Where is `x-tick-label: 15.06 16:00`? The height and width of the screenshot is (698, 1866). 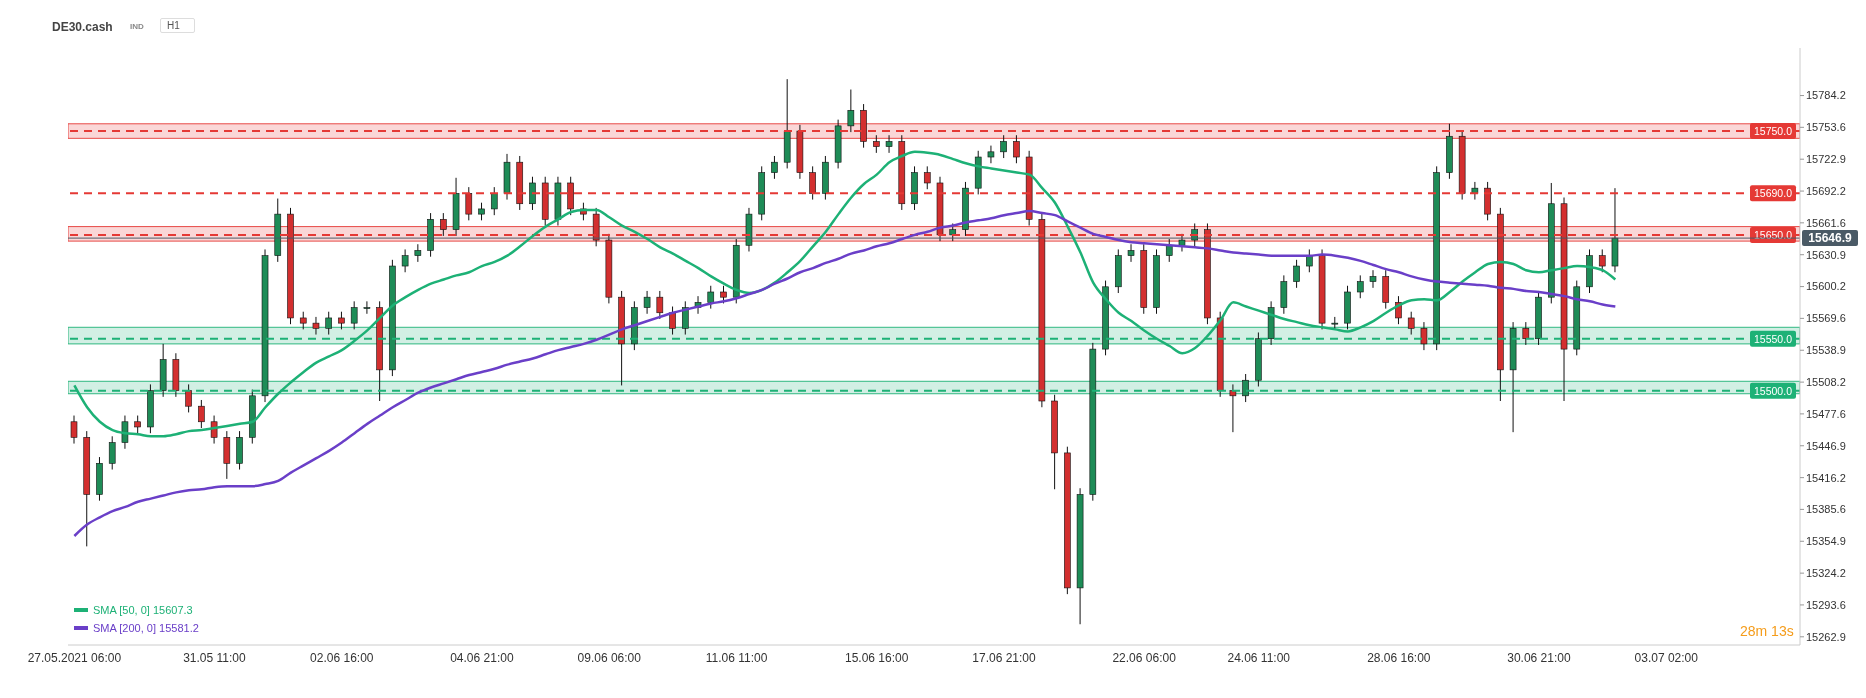 x-tick-label: 15.06 16:00 is located at coordinates (876, 657).